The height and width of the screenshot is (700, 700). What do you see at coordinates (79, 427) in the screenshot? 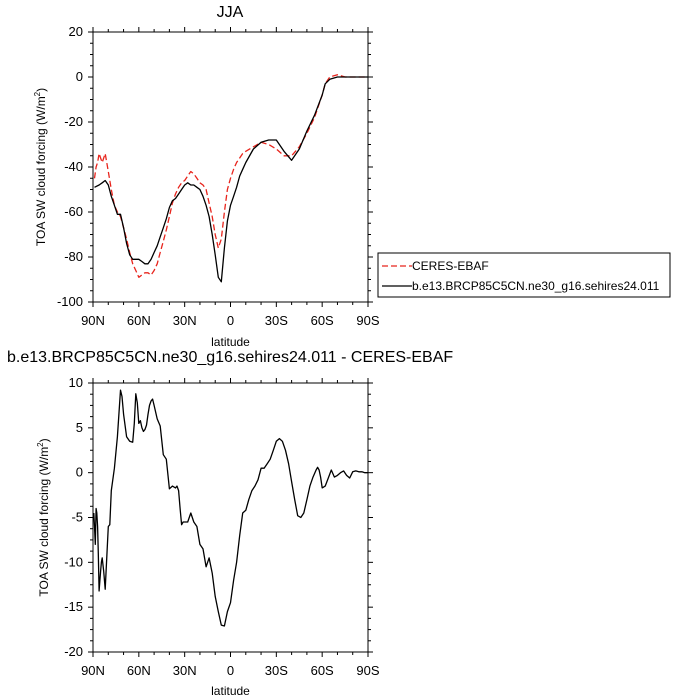
I see `y-tick-label: 5` at bounding box center [79, 427].